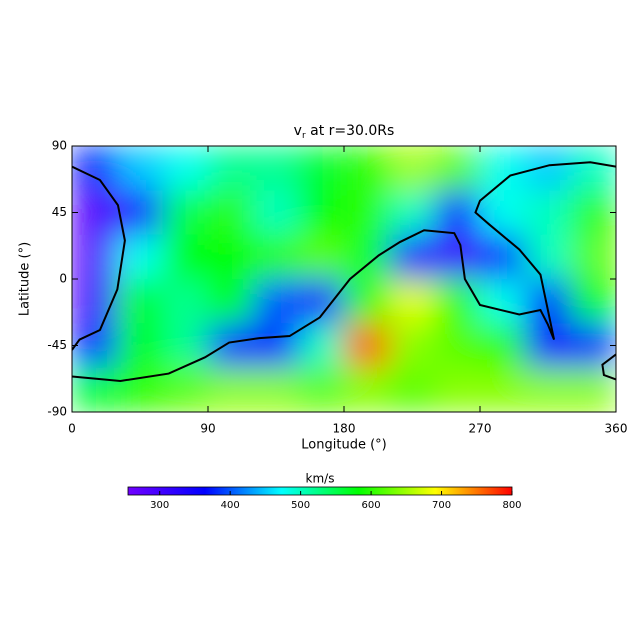 This screenshot has width=640, height=644. What do you see at coordinates (350, 131) in the screenshot?
I see `title-part: at r=30.0Rs` at bounding box center [350, 131].